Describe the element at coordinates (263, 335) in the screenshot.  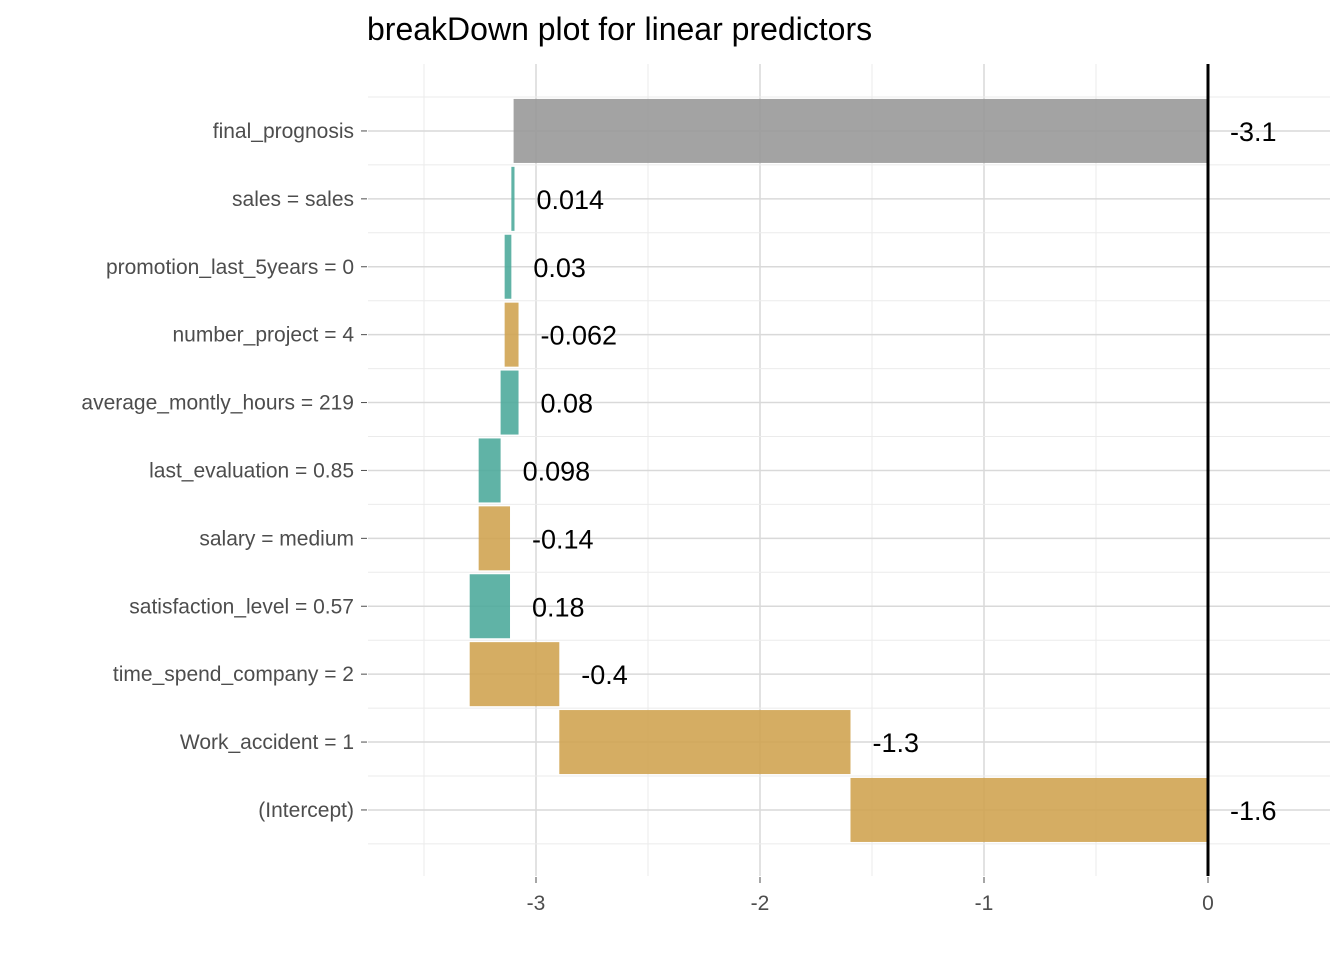
I see `y-tick-label: number_project = 4` at that location.